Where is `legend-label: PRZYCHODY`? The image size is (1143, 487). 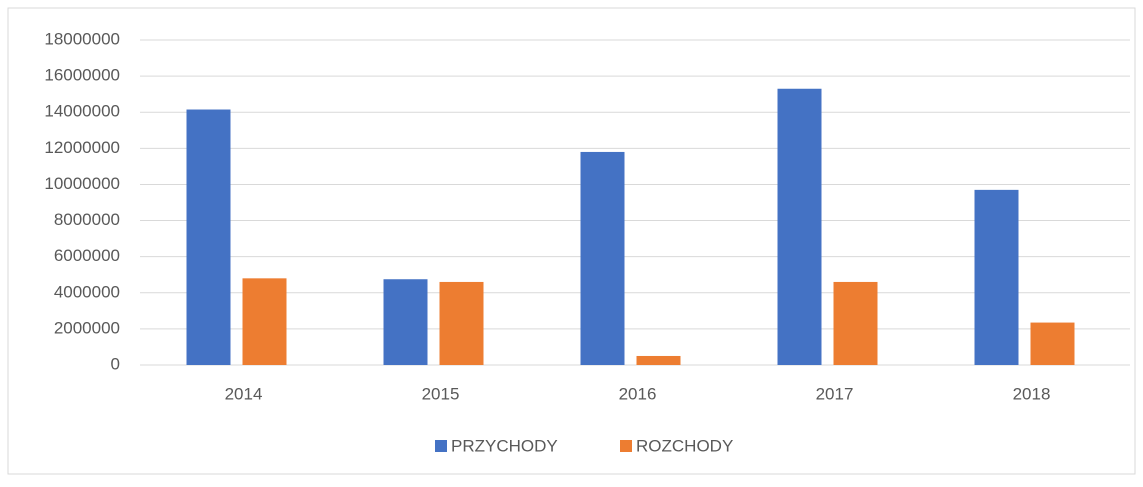 legend-label: PRZYCHODY is located at coordinates (504, 445).